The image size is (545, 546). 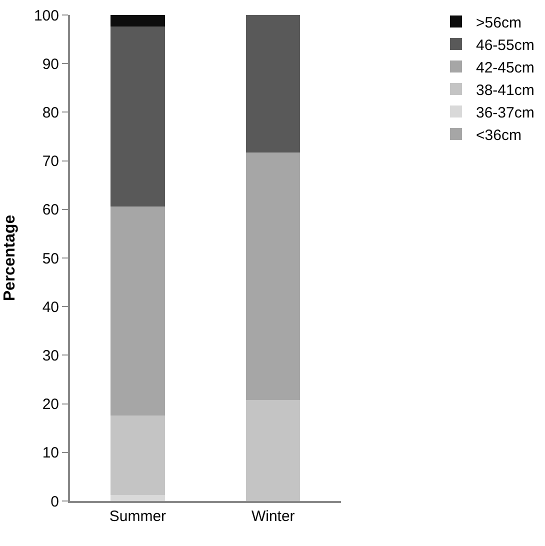 I want to click on legend-label: 38-41cm, so click(x=505, y=90).